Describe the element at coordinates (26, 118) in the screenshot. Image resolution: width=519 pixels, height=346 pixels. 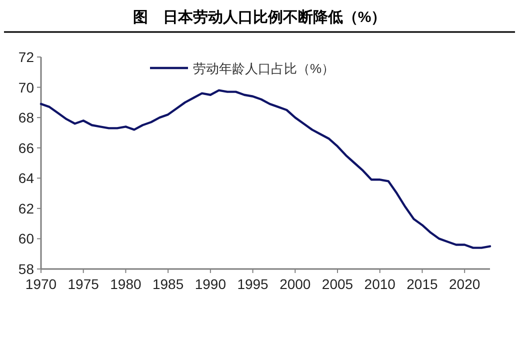
I see `y-tick-label: 68` at that location.